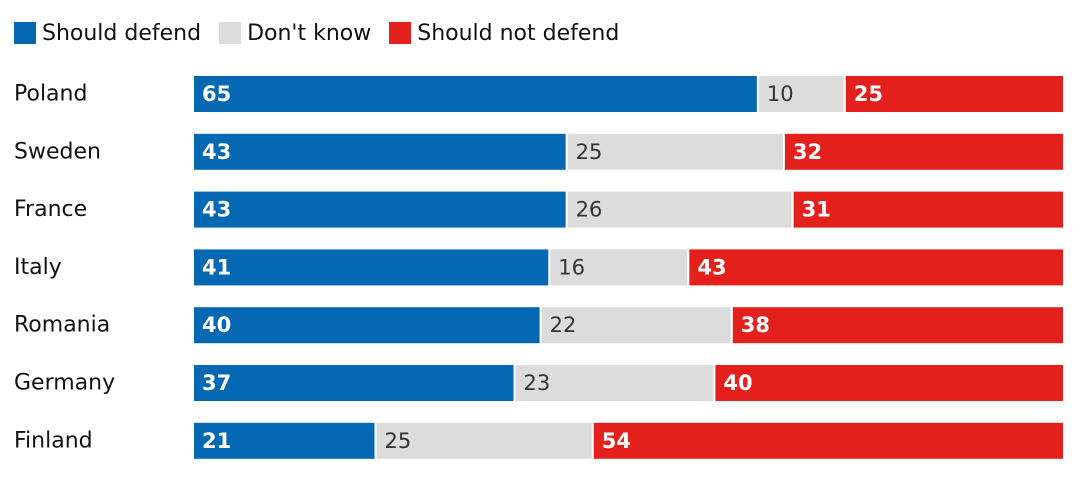 This screenshot has height=478, width=1080. What do you see at coordinates (675, 151) in the screenshot?
I see `bar-don-t-know-sweden` at bounding box center [675, 151].